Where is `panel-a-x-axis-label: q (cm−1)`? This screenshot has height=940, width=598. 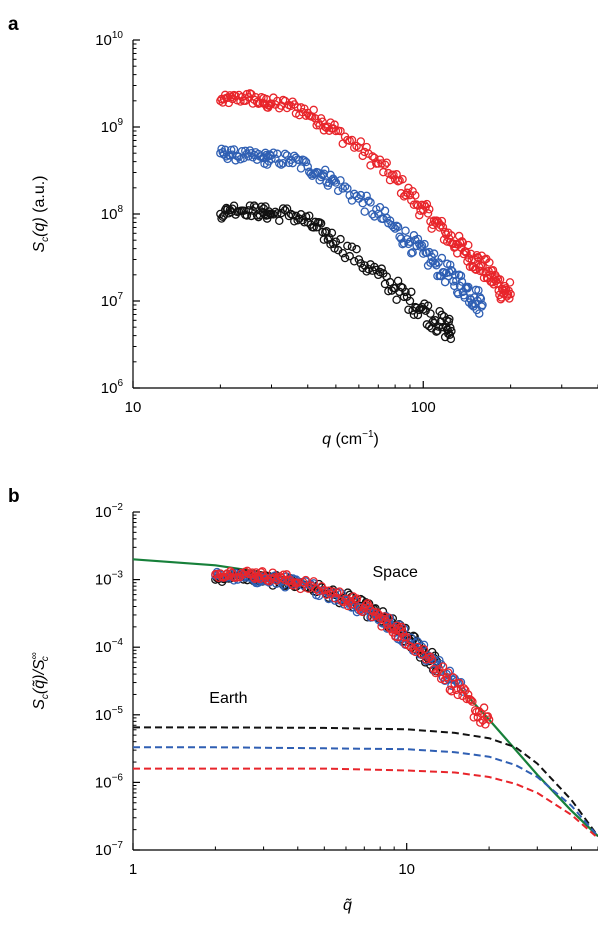 panel-a-x-axis-label: q (cm−1) is located at coordinates (350, 438).